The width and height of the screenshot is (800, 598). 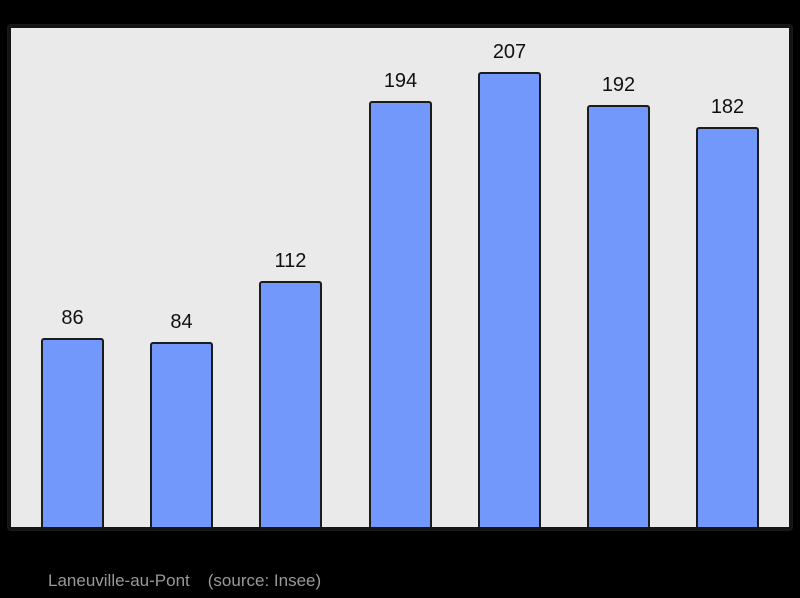 What do you see at coordinates (618, 85) in the screenshot?
I see `bar-value-label: 192` at bounding box center [618, 85].